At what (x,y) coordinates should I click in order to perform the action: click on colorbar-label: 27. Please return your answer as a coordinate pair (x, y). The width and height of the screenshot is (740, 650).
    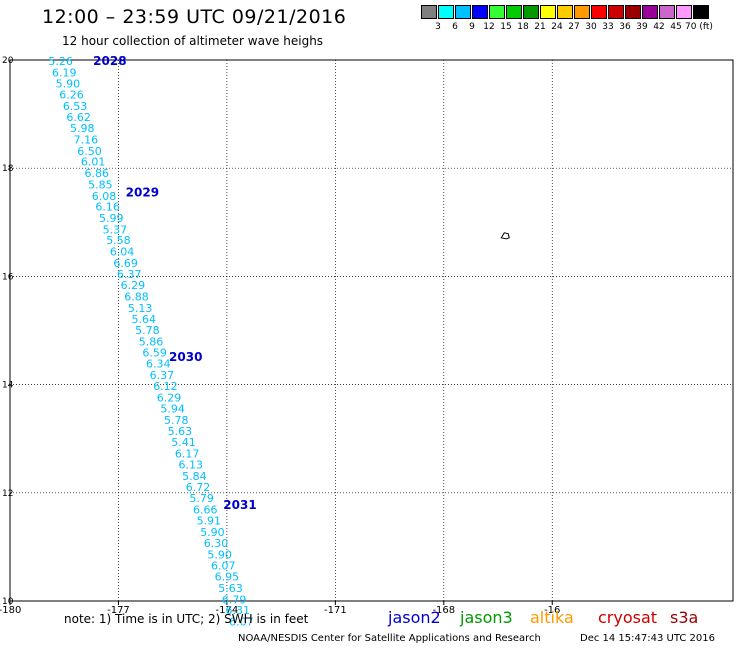
    Looking at the image, I should click on (574, 27).